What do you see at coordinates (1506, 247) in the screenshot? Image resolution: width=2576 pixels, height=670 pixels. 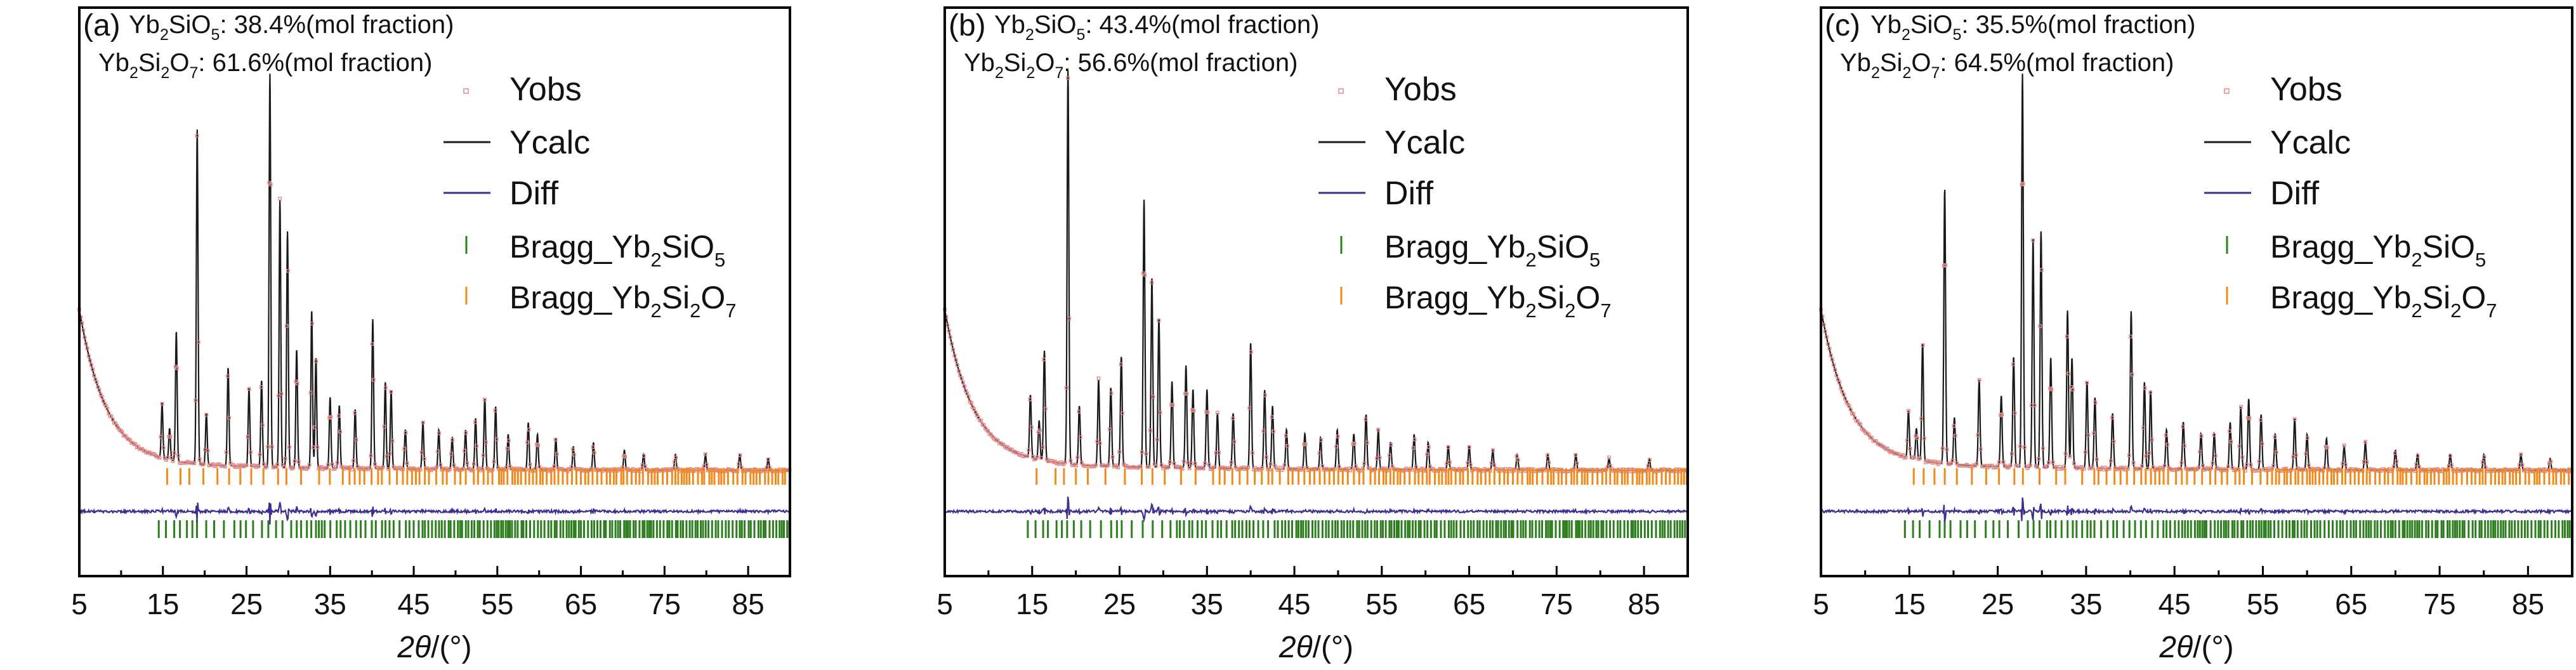 I see `text-part: Yb` at bounding box center [1506, 247].